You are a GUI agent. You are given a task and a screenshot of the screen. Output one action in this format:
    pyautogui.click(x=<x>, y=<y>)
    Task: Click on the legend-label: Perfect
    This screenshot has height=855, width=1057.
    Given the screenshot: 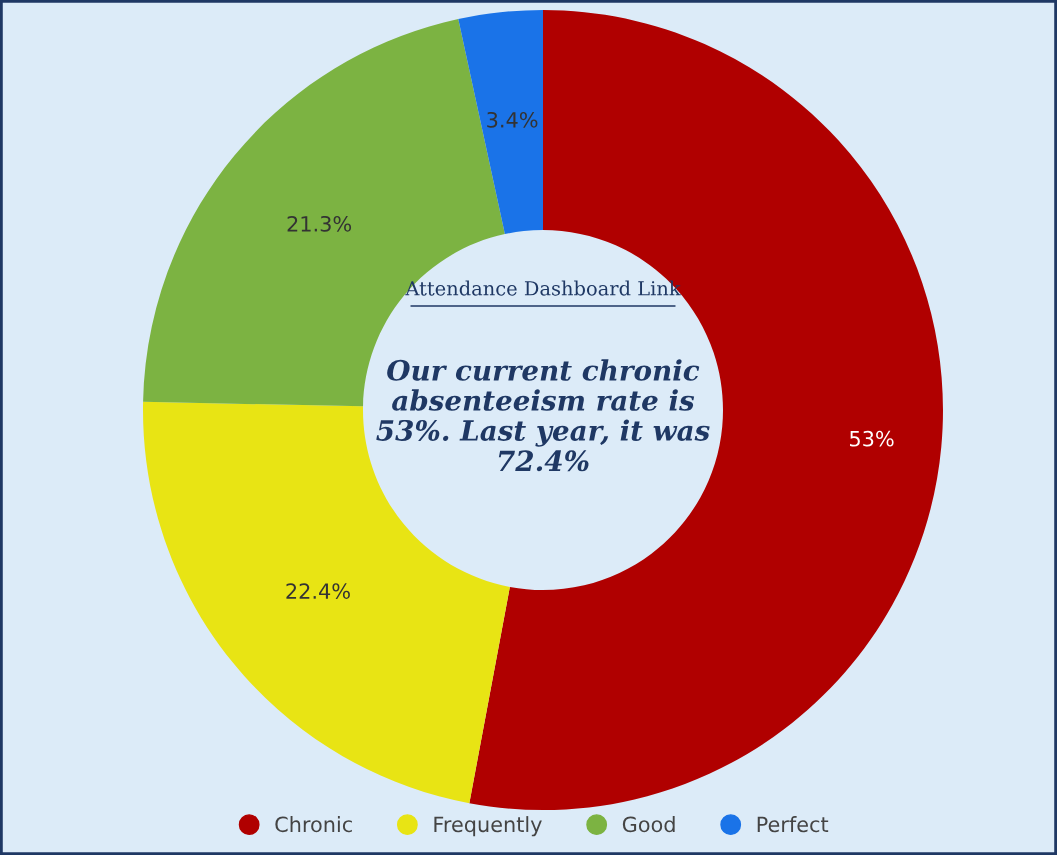 What is the action you would take?
    pyautogui.click(x=793, y=824)
    